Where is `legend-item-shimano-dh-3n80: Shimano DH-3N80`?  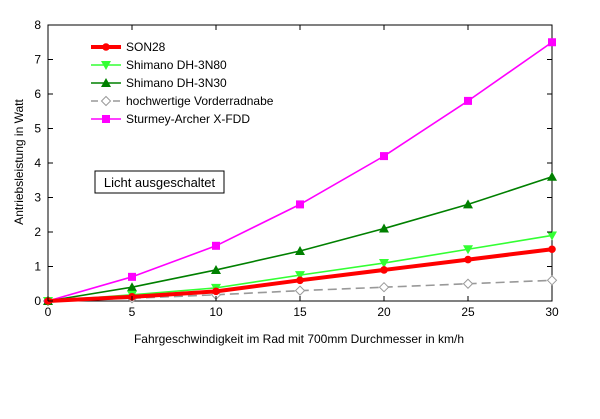
legend-item-shimano-dh-3n80: Shimano DH-3N80 is located at coordinates (159, 65).